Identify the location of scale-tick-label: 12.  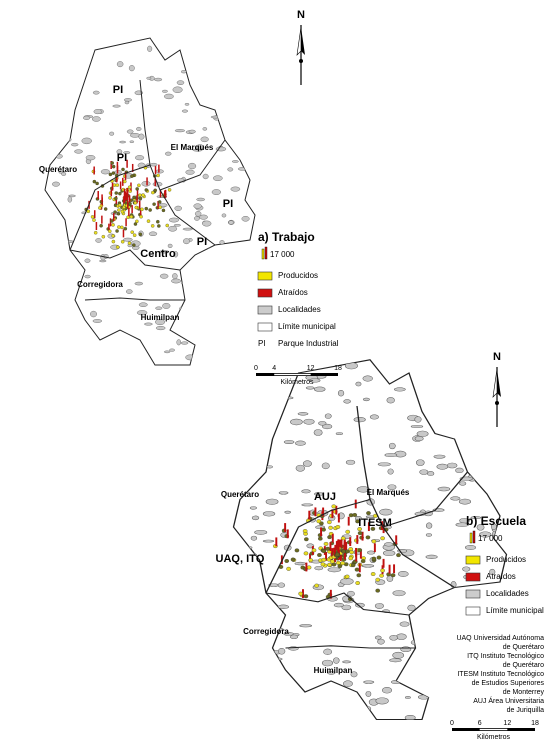
(311, 368).